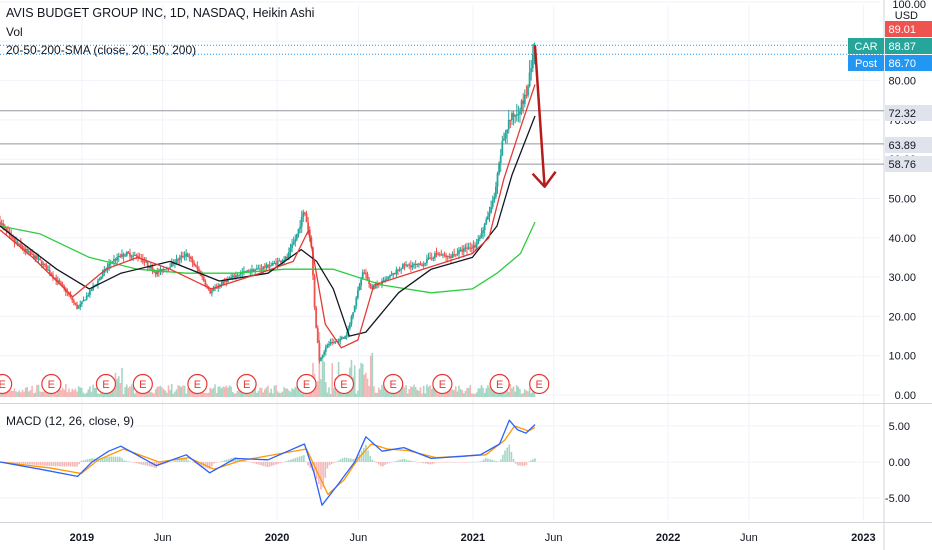  What do you see at coordinates (101, 50) in the screenshot?
I see `sma-legend: 20-50-200-SMA (close, 20, 50, 200)` at bounding box center [101, 50].